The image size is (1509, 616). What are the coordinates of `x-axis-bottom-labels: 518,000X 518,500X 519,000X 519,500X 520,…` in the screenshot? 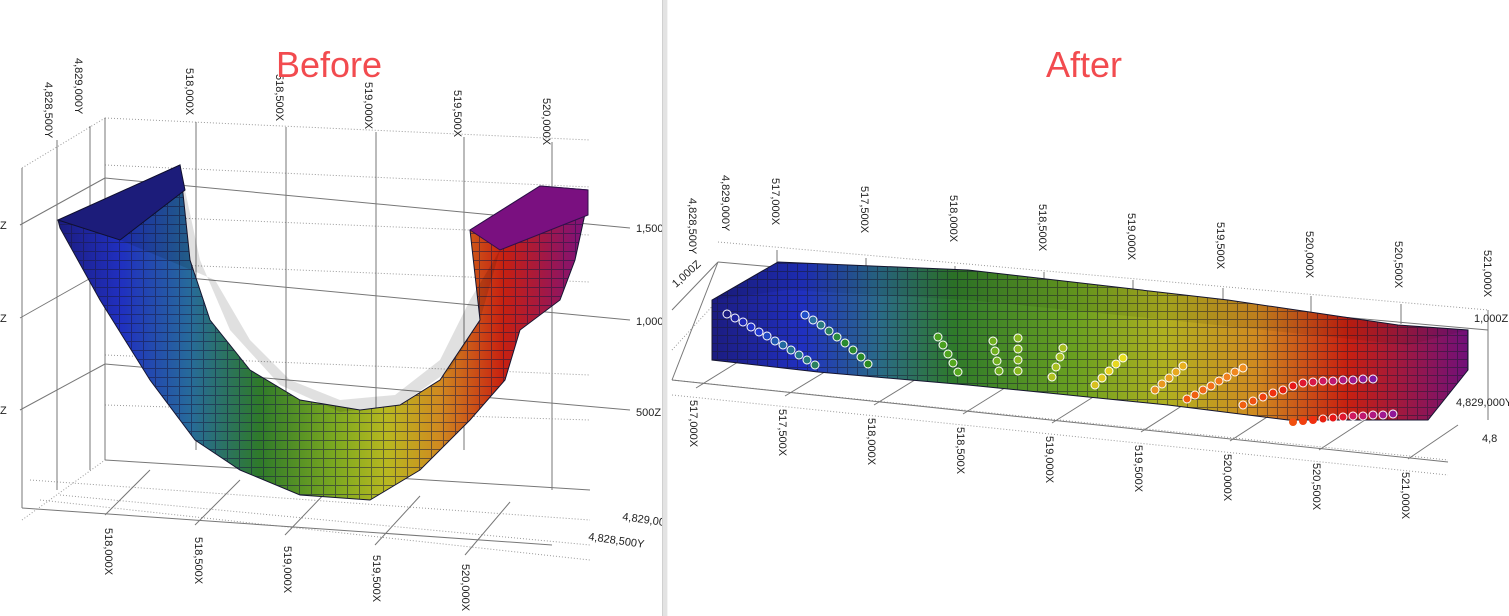 It's located at (286, 570).